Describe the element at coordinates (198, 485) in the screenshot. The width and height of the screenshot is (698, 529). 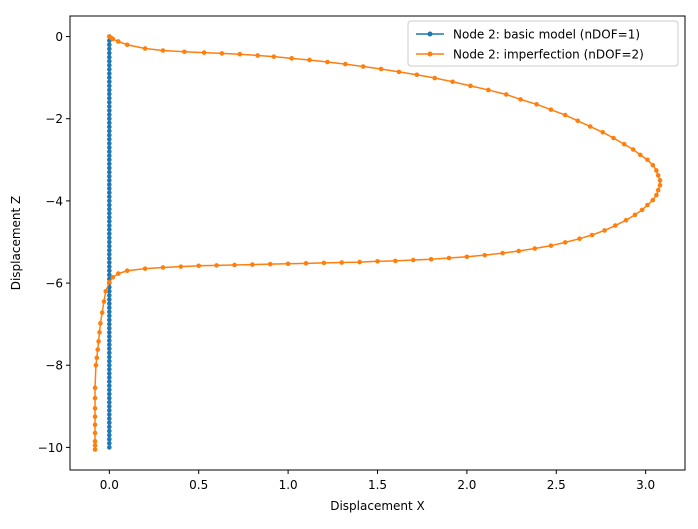
I see `x-tick-label: 0.5` at that location.